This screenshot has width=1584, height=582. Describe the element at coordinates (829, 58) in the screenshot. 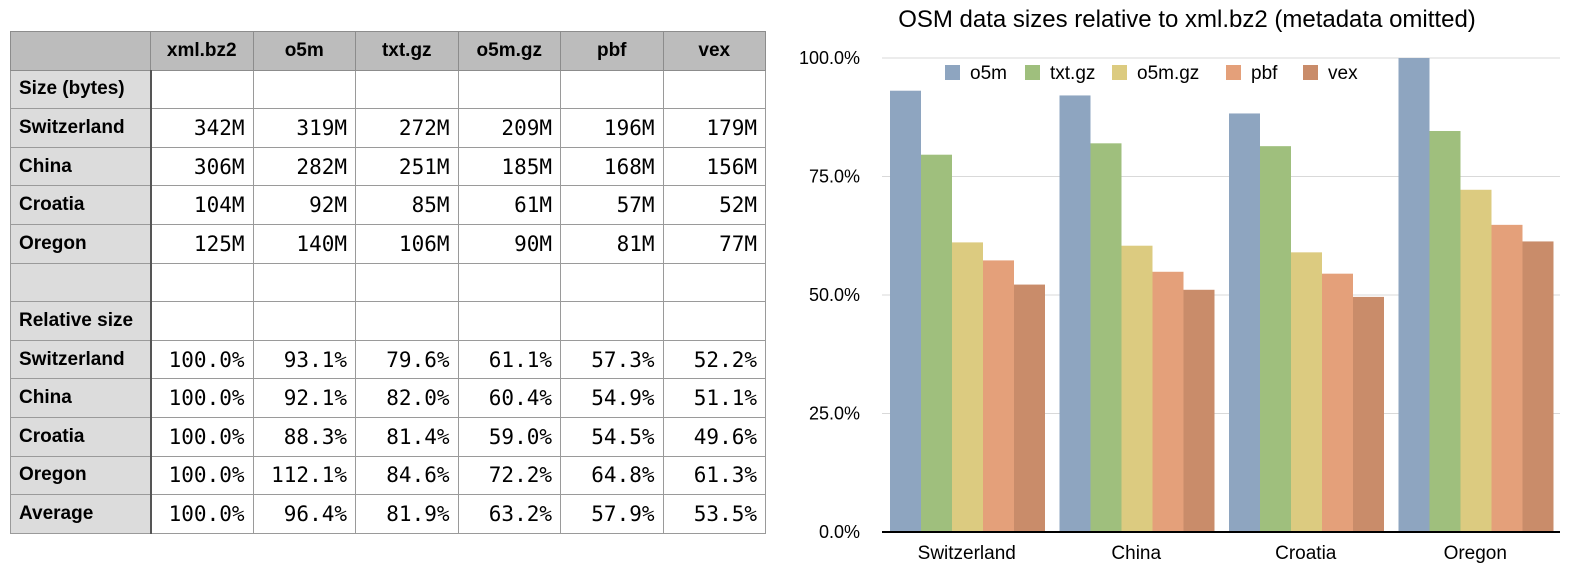

I see `y-tick-label: 100.0%` at that location.